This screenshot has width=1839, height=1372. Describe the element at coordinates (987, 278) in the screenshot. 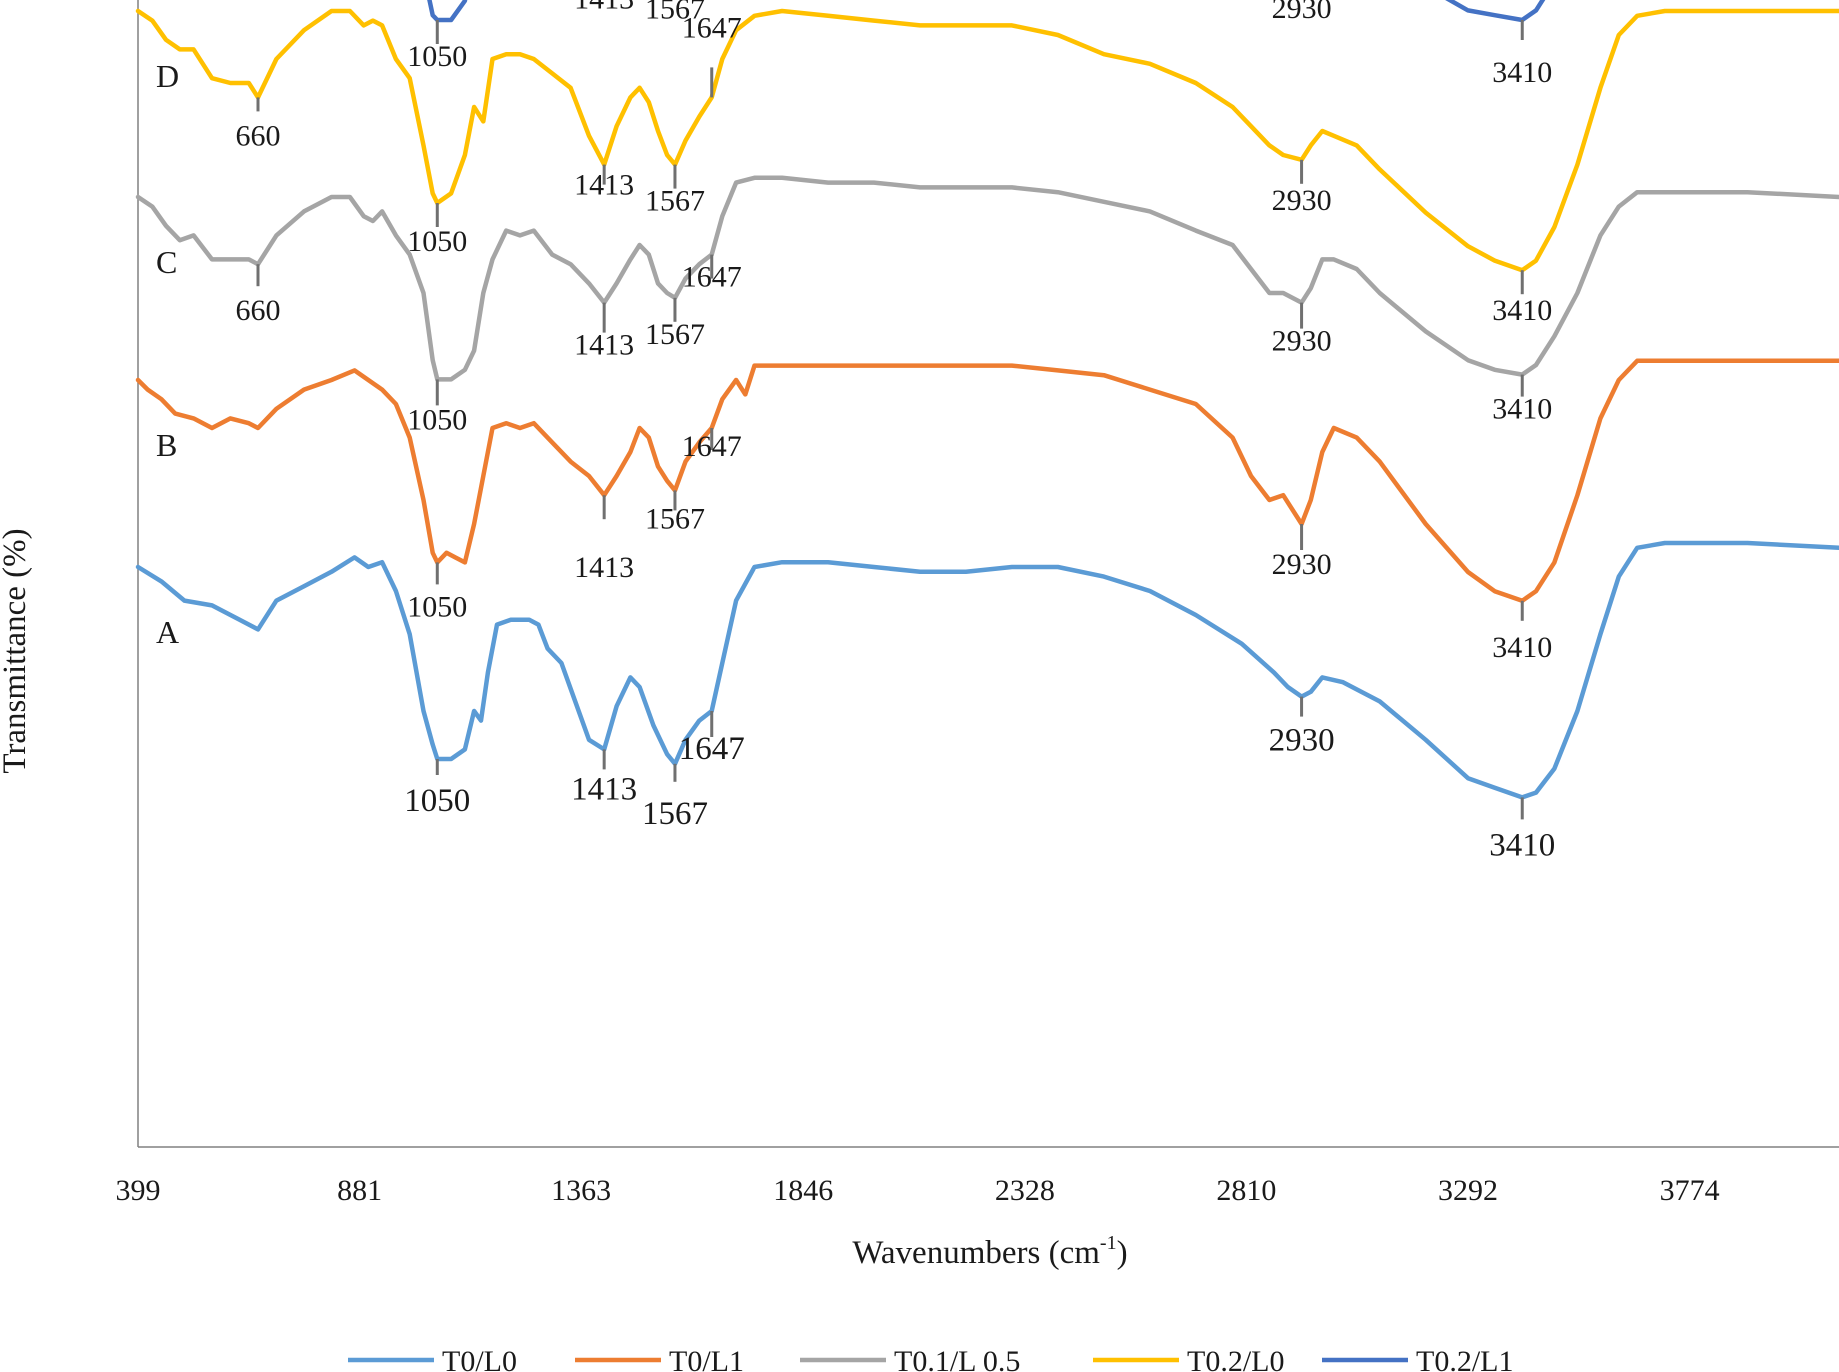

I see `series-line-C` at that location.